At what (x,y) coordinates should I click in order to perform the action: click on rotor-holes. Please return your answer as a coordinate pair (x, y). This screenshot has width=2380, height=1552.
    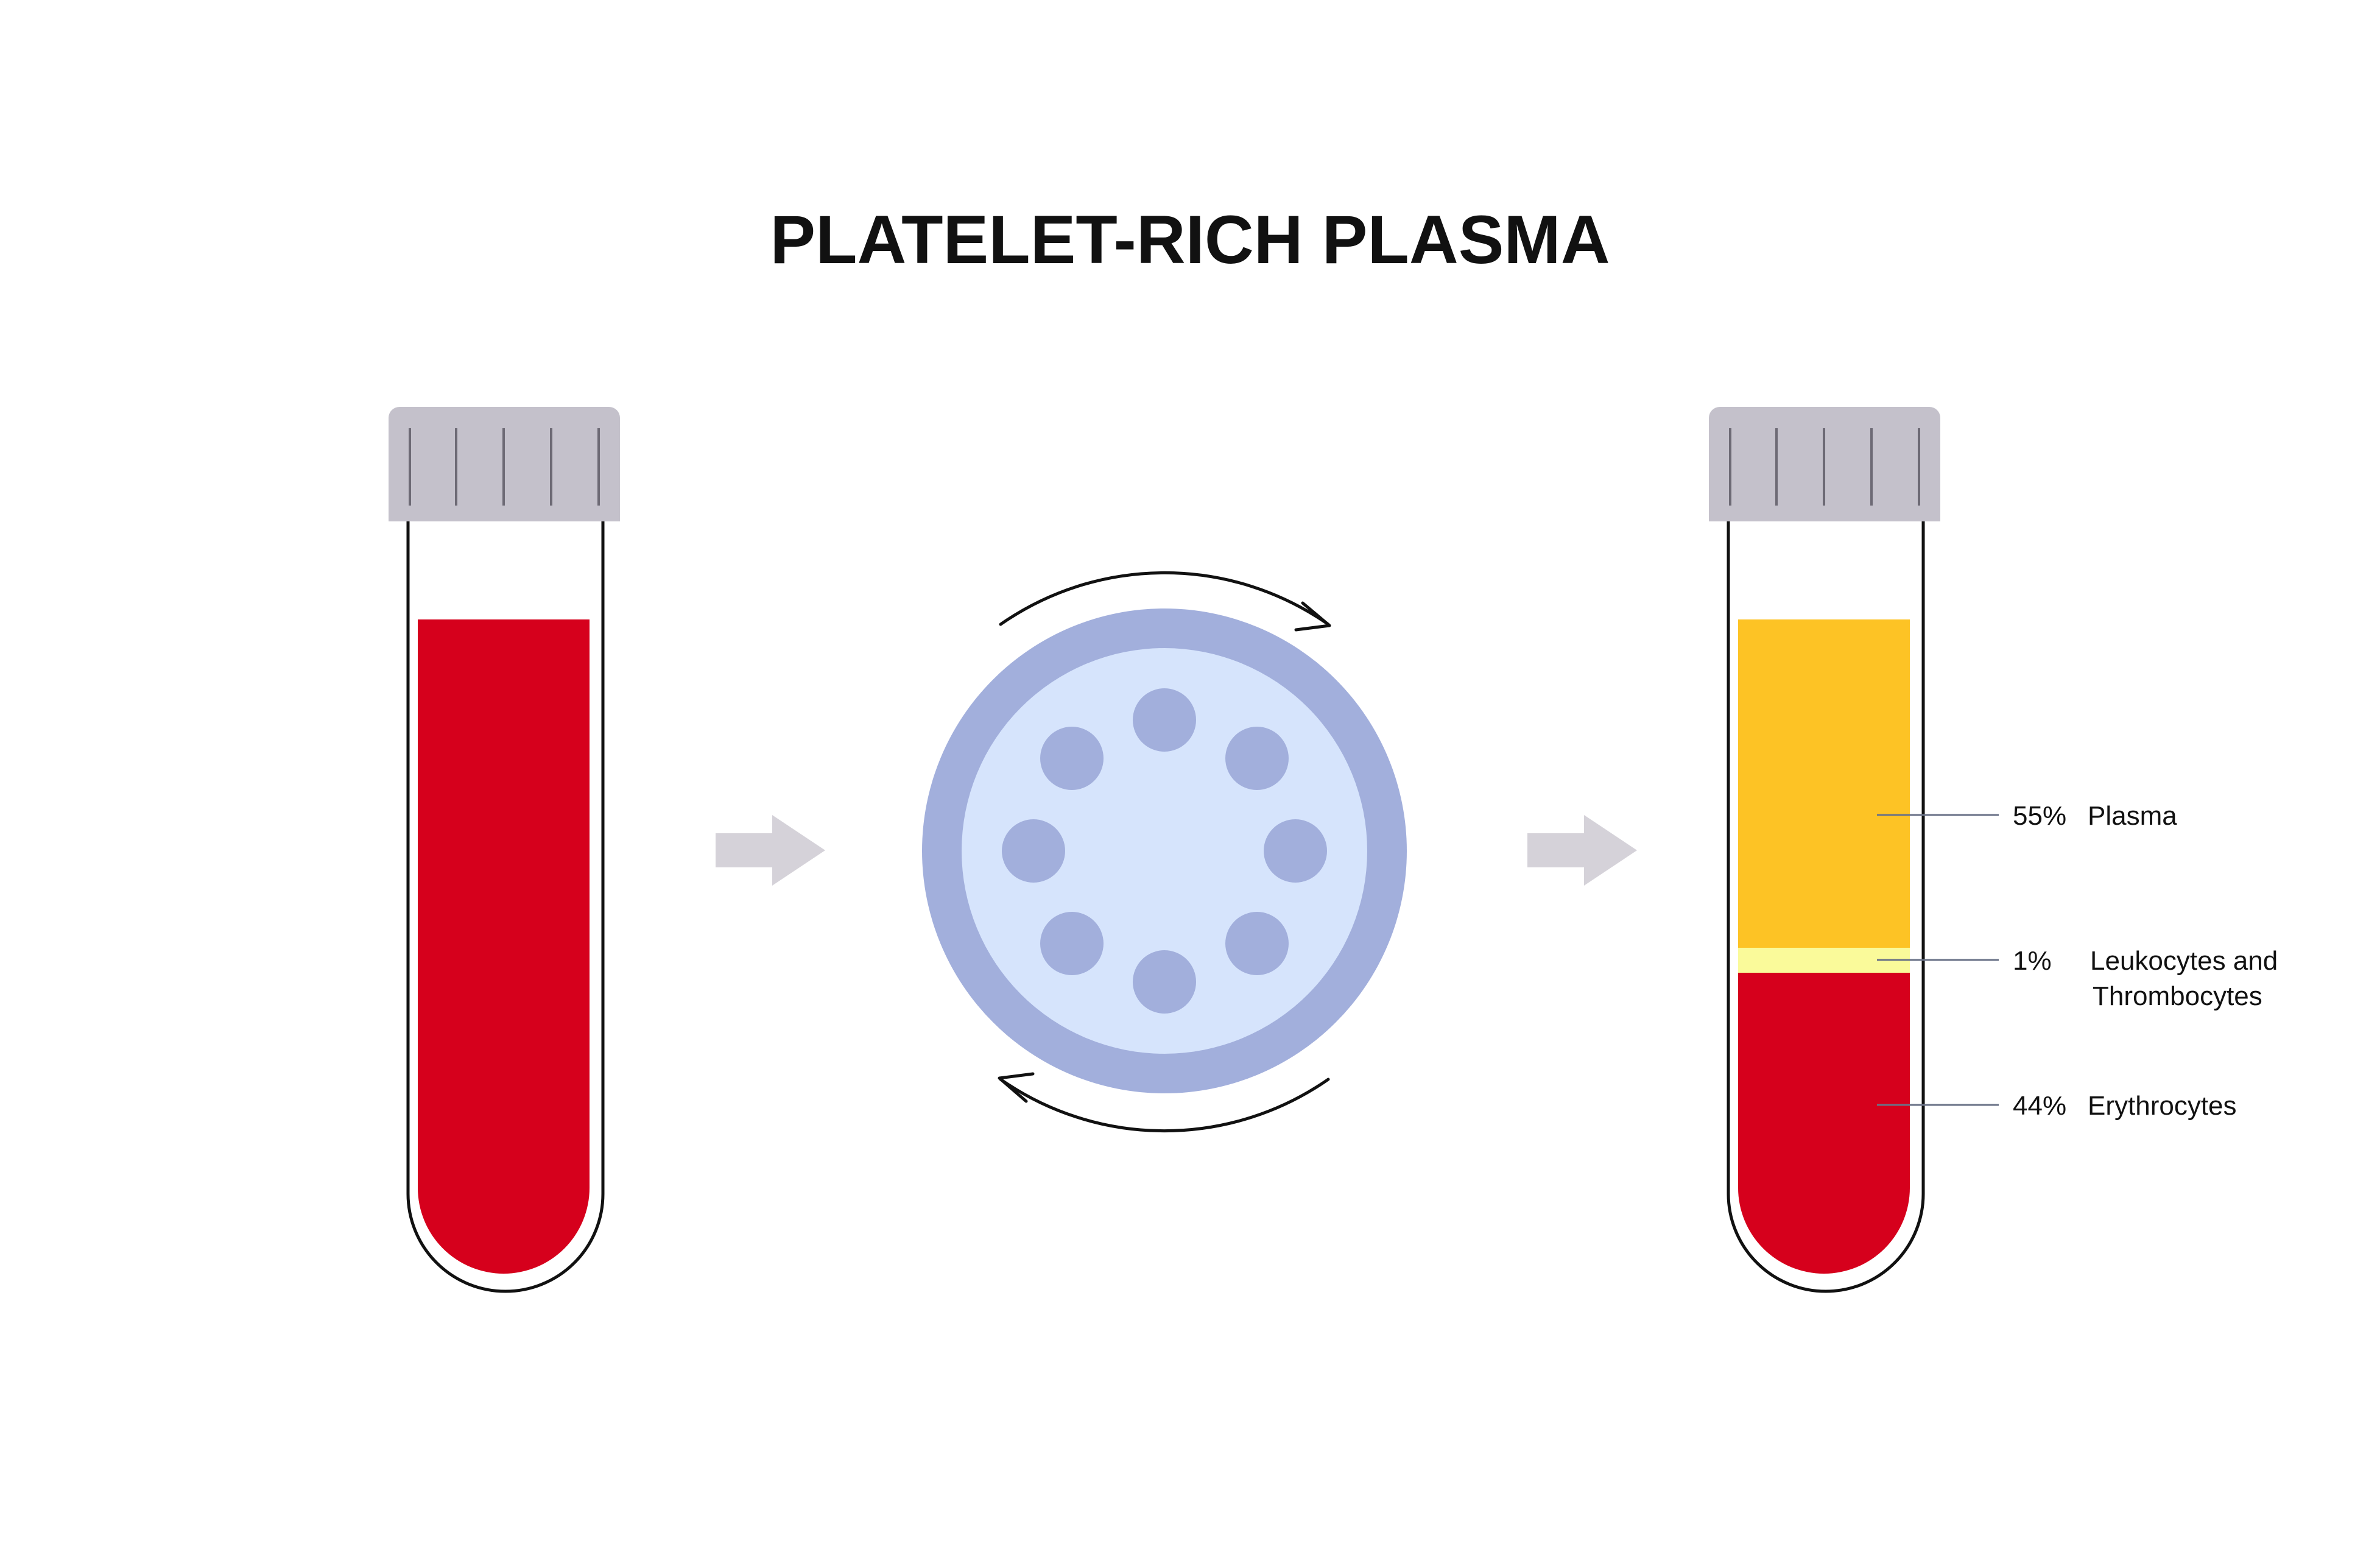
    Looking at the image, I should click on (1164, 851).